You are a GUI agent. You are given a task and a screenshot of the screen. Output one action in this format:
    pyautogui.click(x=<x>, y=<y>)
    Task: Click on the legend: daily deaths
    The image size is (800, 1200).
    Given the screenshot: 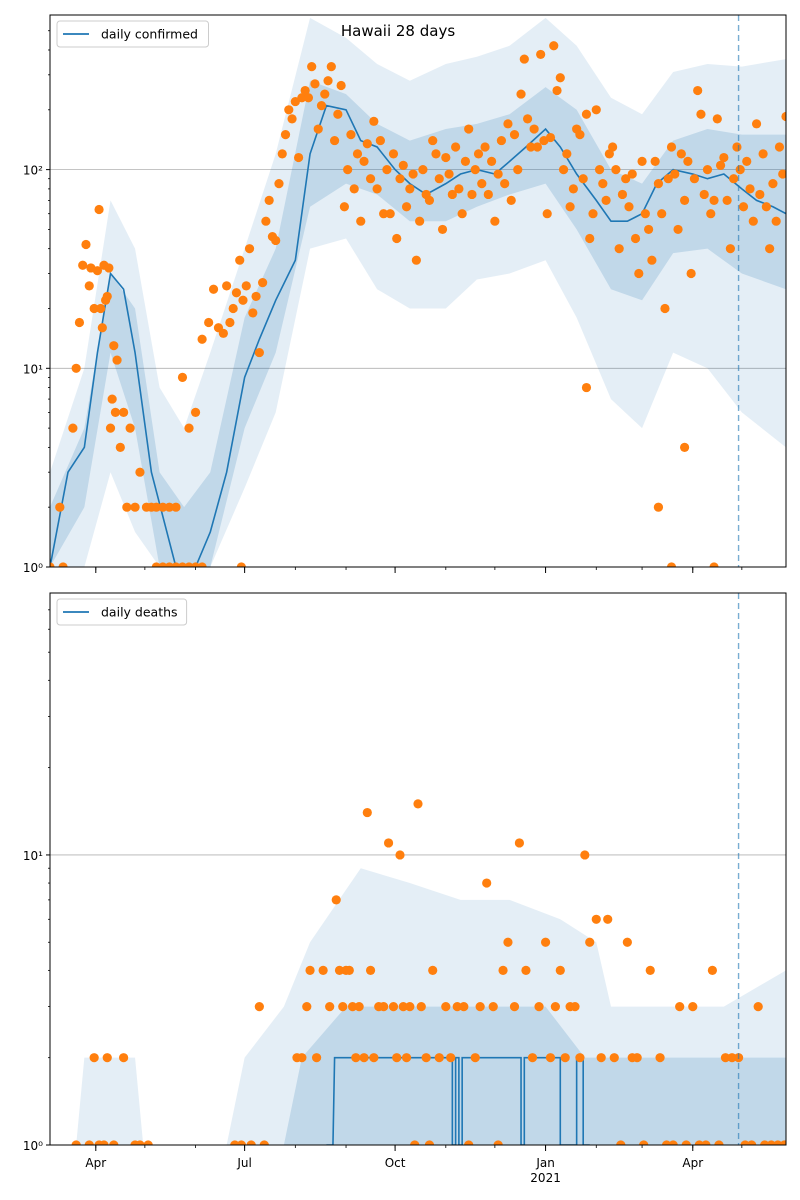 What is the action you would take?
    pyautogui.click(x=122, y=612)
    